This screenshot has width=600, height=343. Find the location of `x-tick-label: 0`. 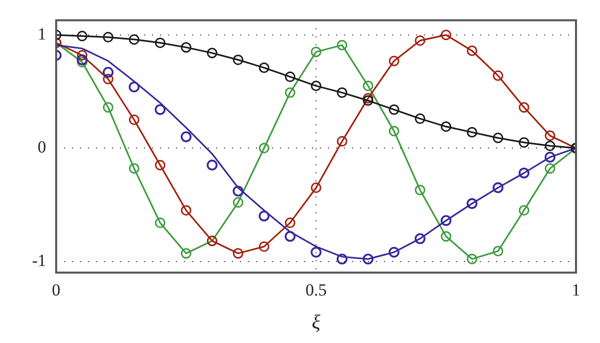

x-tick-label: 0 is located at coordinates (56, 290).